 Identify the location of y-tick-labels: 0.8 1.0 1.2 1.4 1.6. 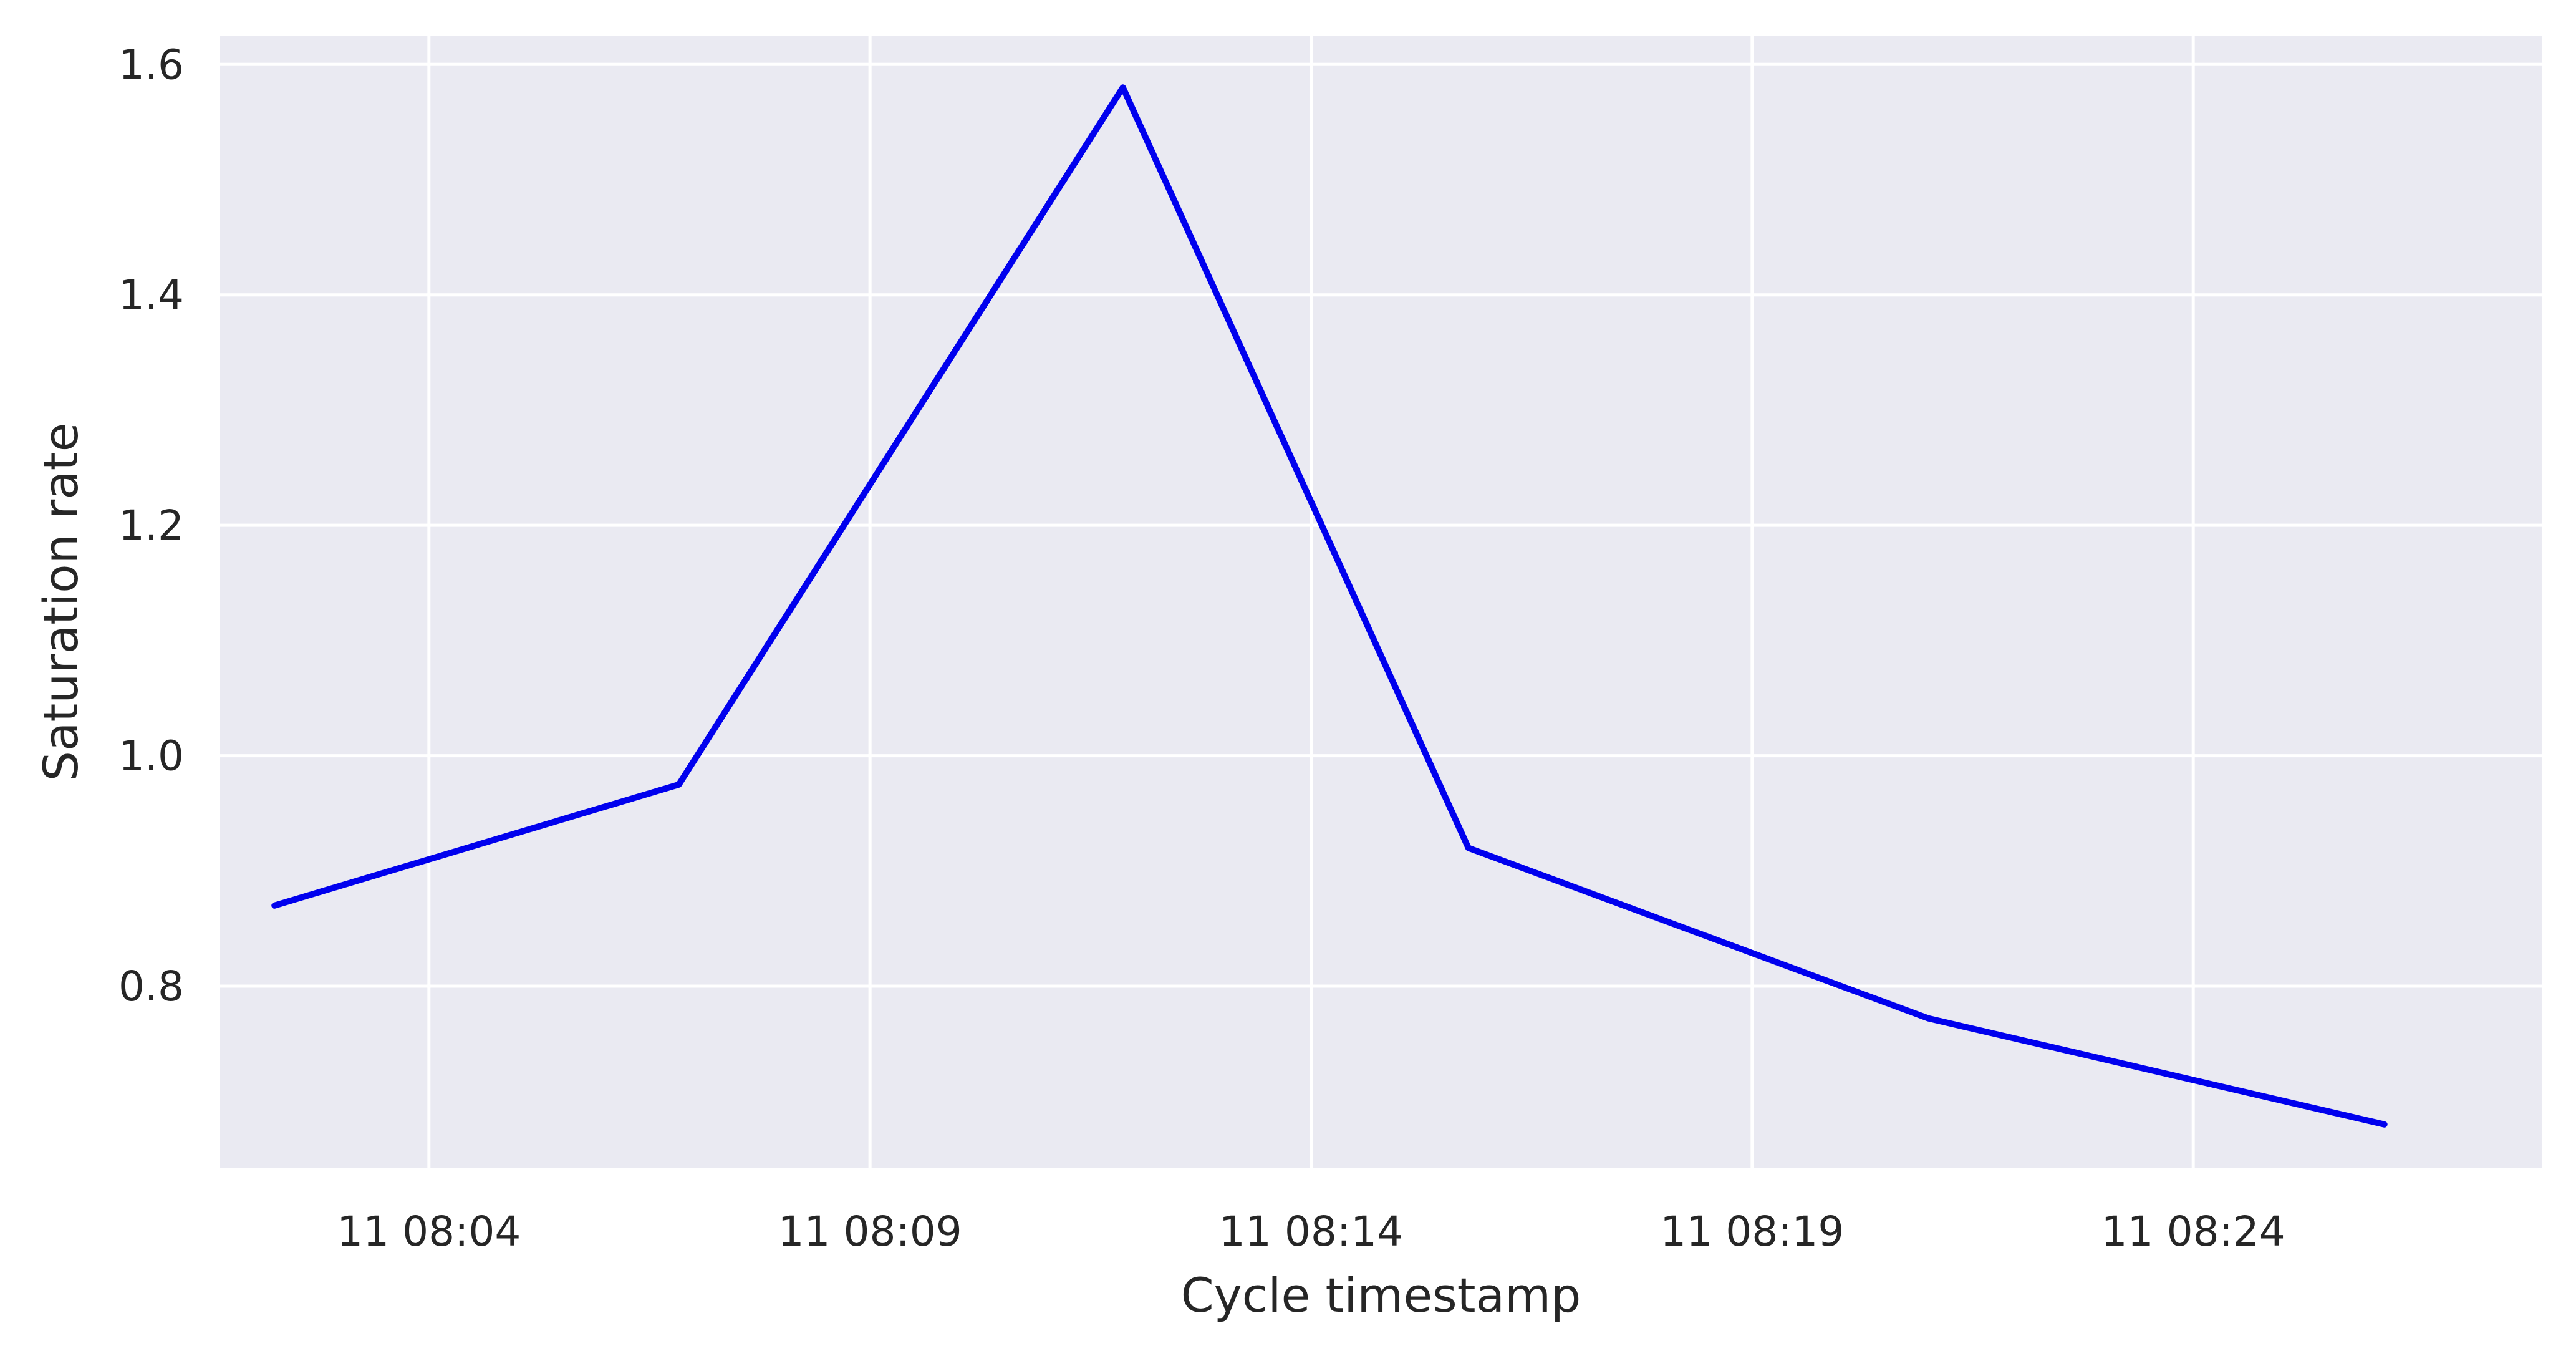
(151, 525).